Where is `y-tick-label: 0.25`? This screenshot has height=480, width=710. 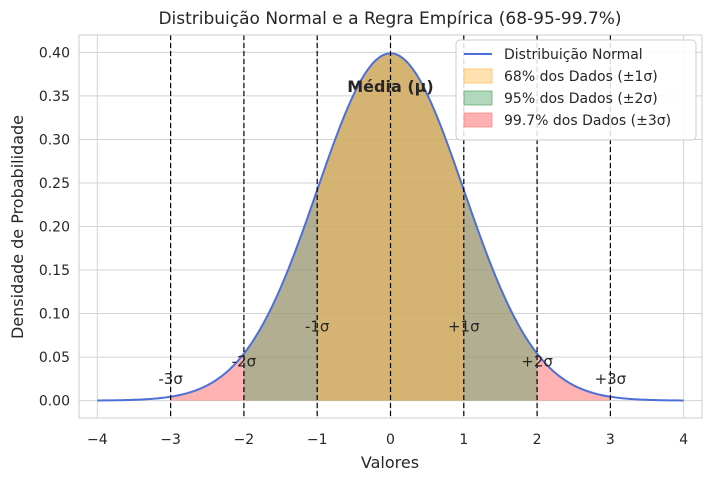
y-tick-label: 0.25 is located at coordinates (54, 184).